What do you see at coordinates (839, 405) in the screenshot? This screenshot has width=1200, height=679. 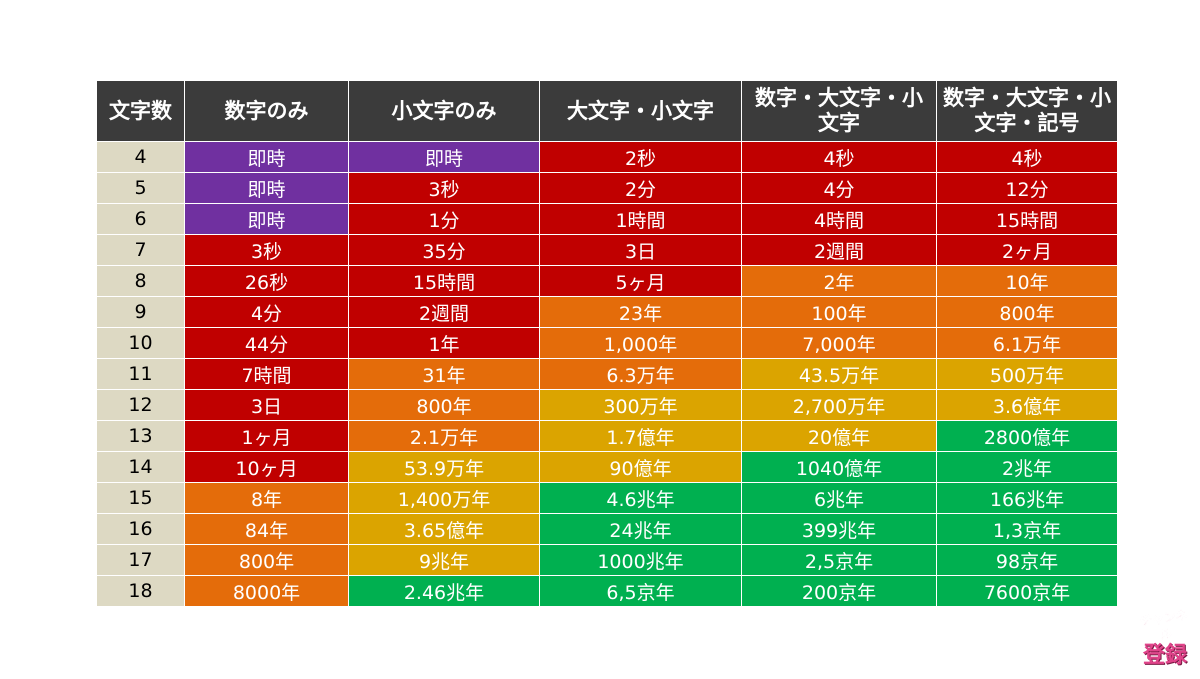 I see `cell-digits-upper-lower: 2,700万年` at bounding box center [839, 405].